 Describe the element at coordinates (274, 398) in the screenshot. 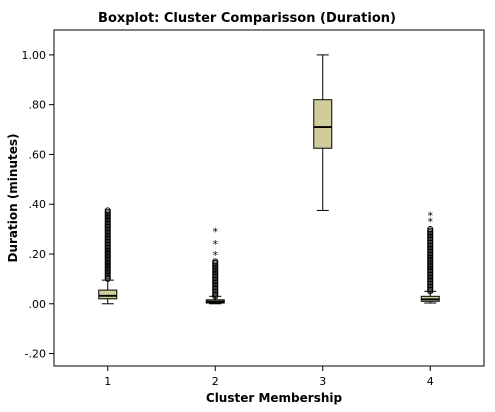

I see `x-axis-label: Cluster Membership` at that location.